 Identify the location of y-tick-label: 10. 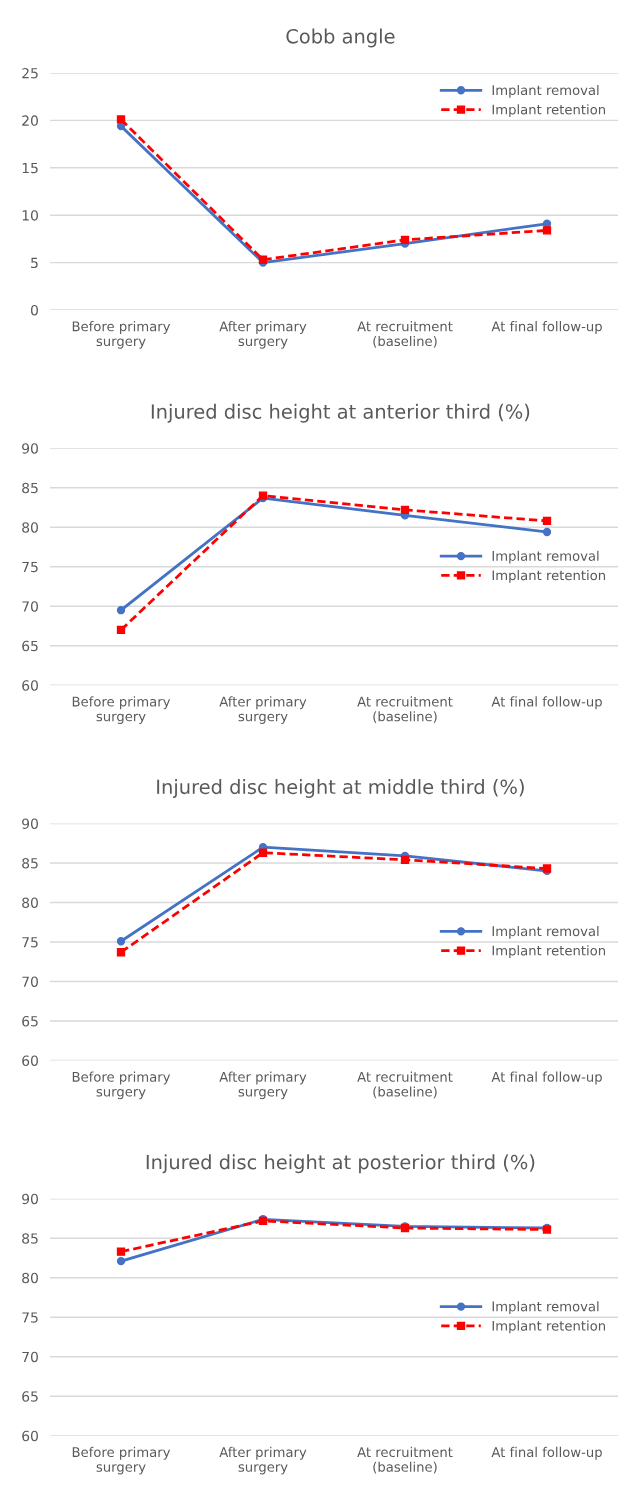
(30, 215).